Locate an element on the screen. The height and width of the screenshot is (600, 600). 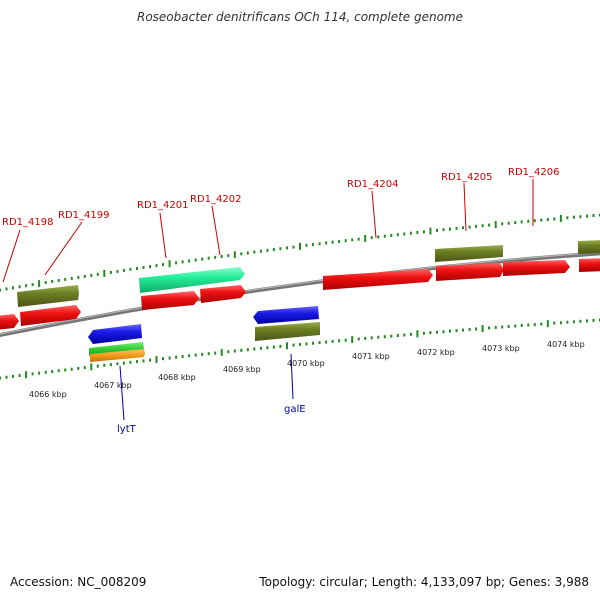
gene-label-gale: galE is located at coordinates (295, 409).